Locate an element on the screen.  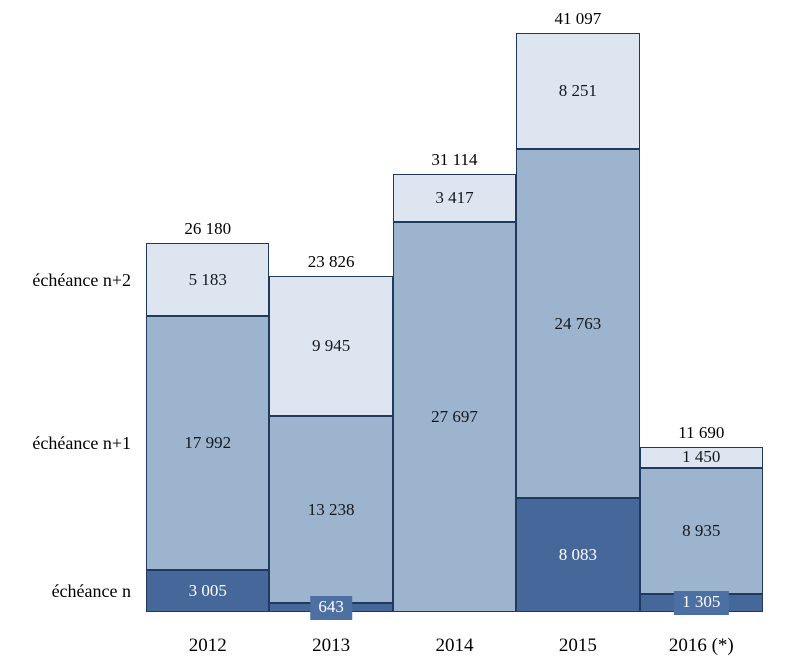
segment-value-label: 8 251 is located at coordinates (577, 91).